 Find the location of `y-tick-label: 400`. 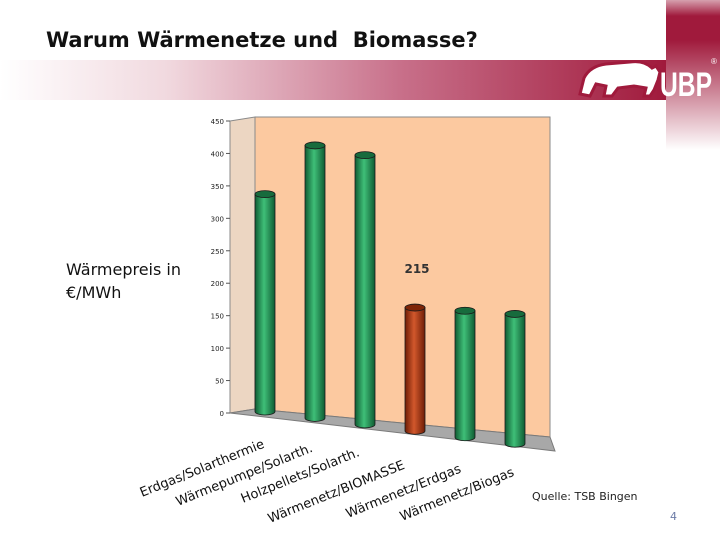

y-tick-label: 400 is located at coordinates (217, 154).